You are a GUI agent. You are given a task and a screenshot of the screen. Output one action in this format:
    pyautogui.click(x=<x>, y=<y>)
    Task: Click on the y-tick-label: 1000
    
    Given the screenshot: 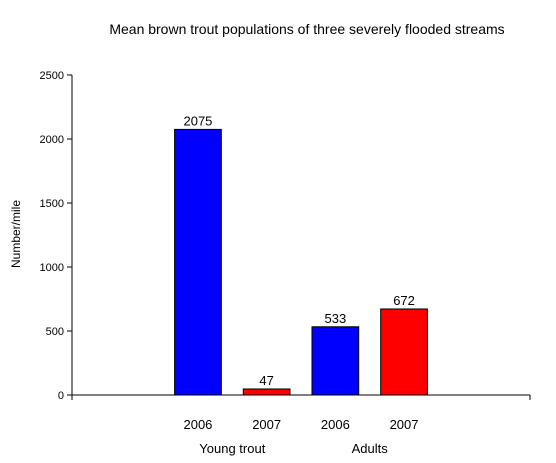 What is the action you would take?
    pyautogui.click(x=52, y=268)
    